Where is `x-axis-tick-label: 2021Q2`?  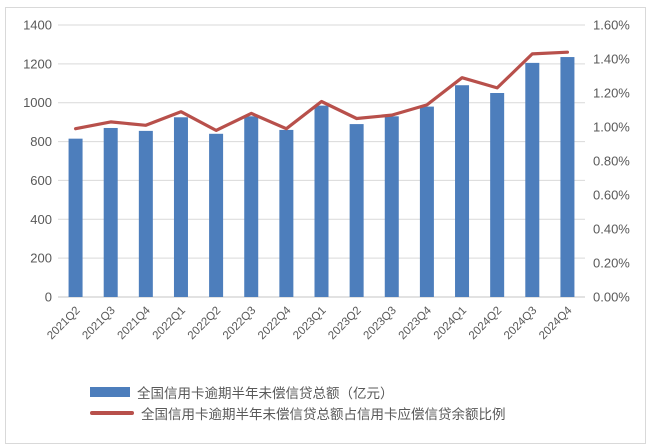 x-axis-tick-label: 2021Q2 is located at coordinates (63, 323).